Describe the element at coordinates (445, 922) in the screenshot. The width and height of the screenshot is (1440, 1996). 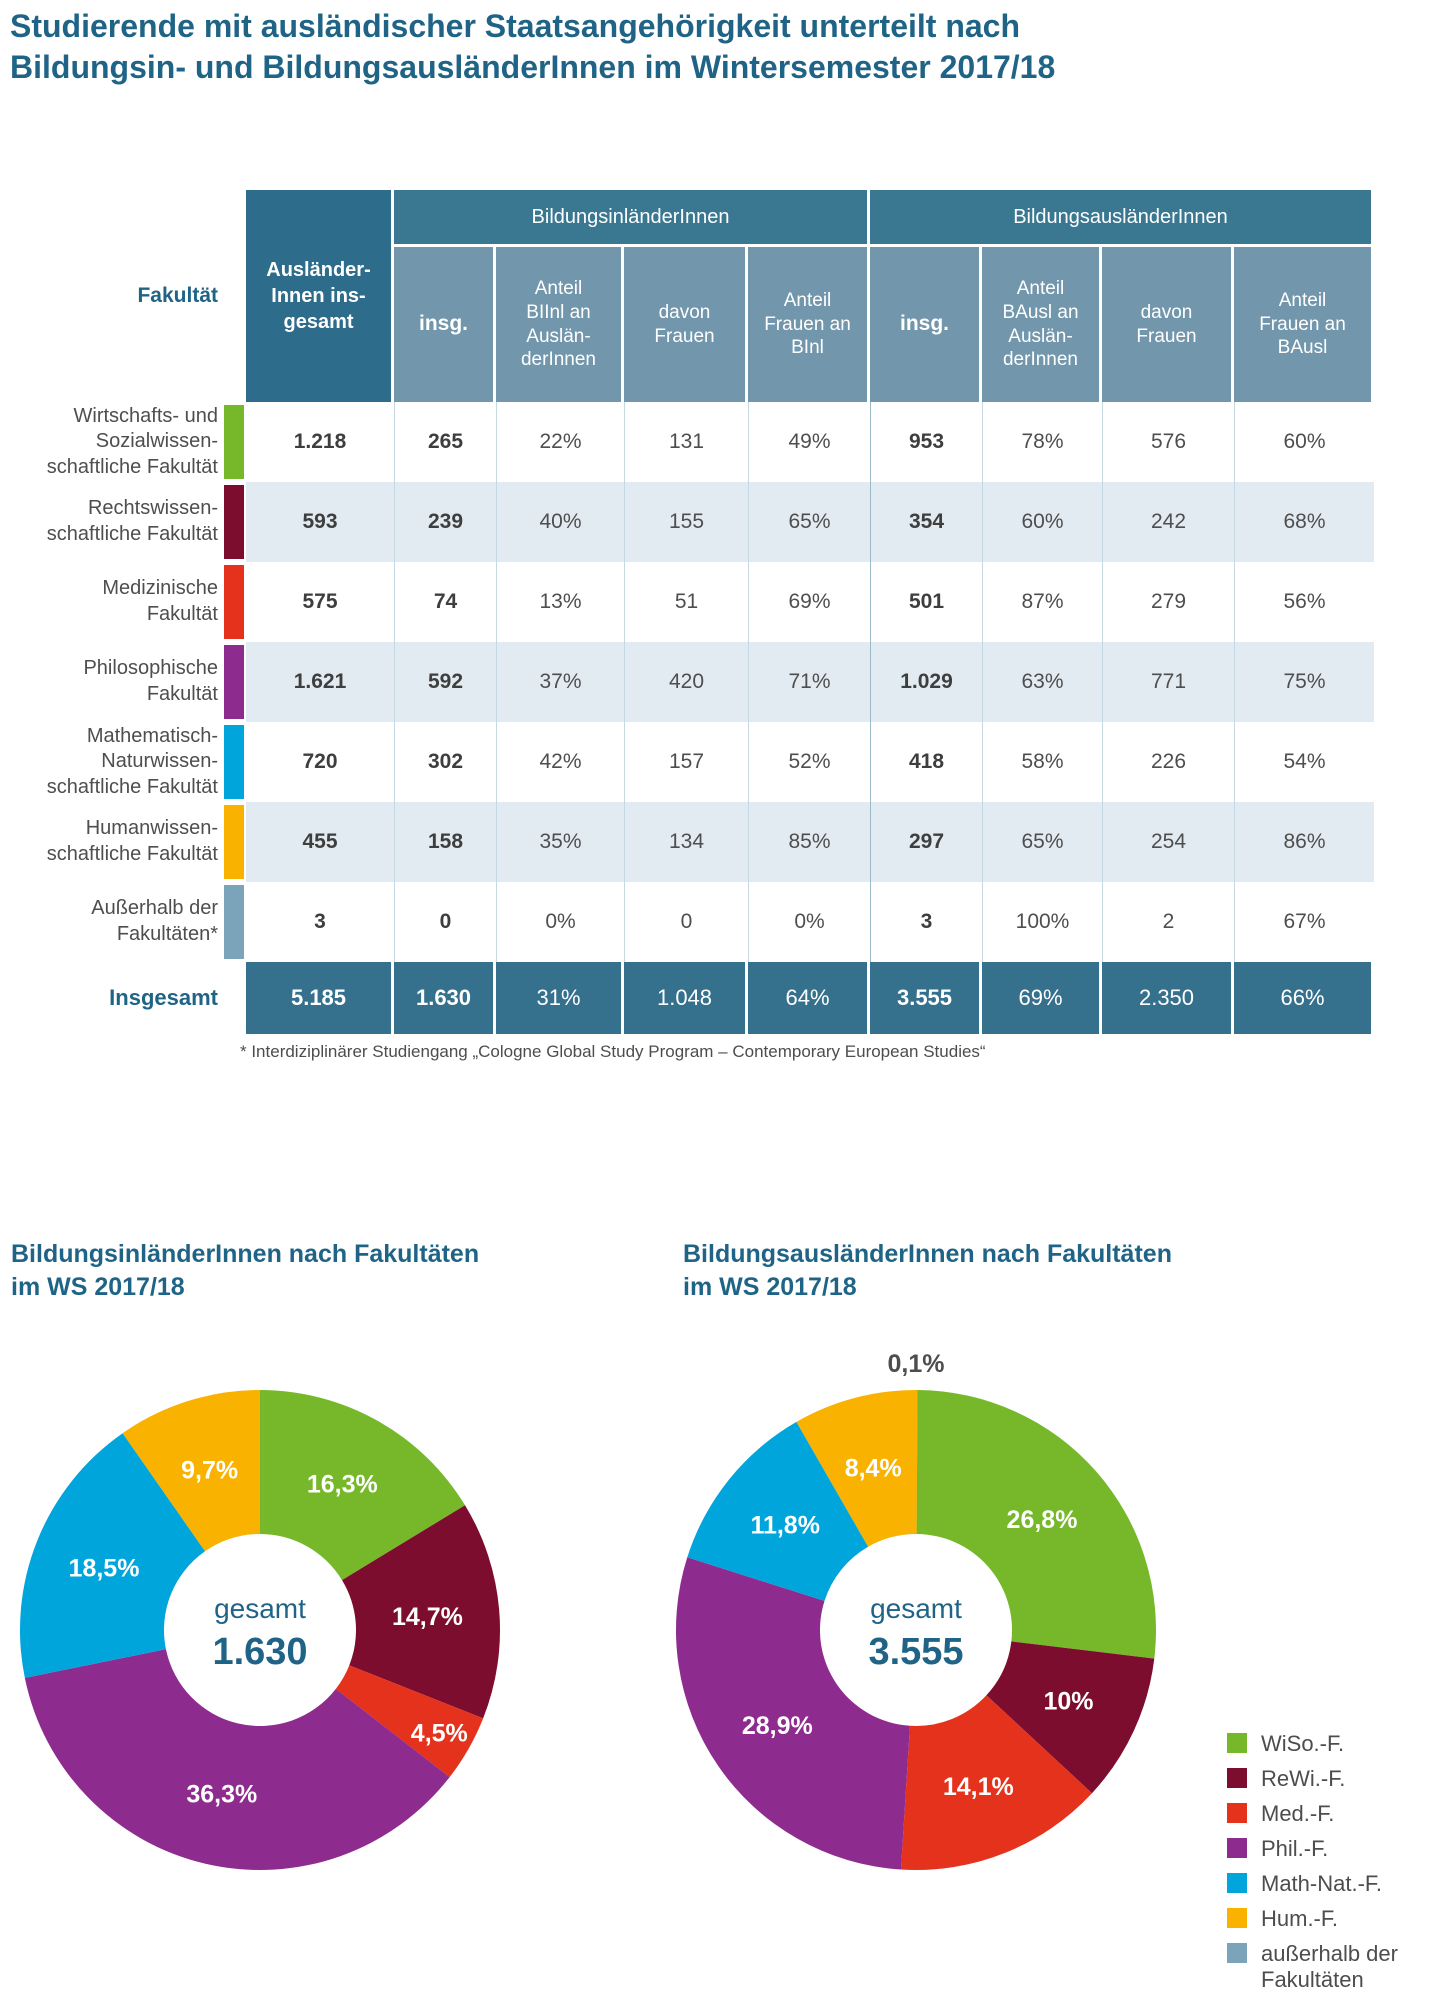
I see `table-cell: 0` at that location.